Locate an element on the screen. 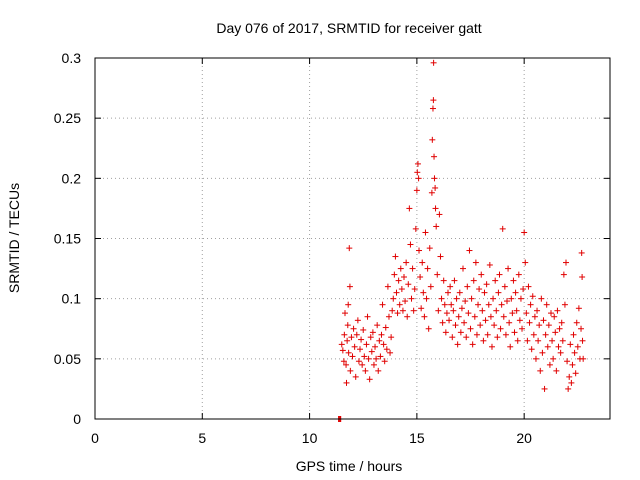 The height and width of the screenshot is (480, 640). x-tick-label: 15 is located at coordinates (417, 438).